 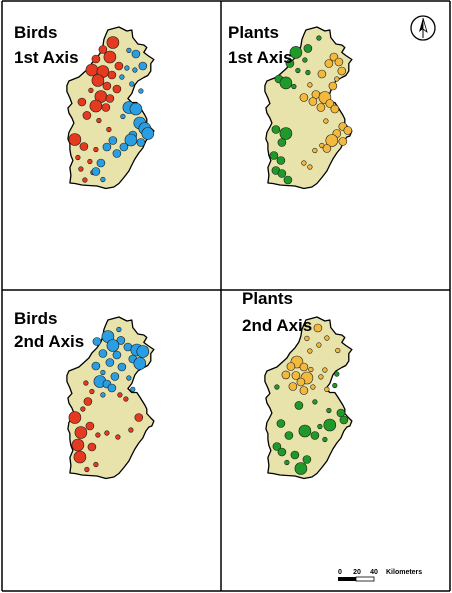 I want to click on study-region-outline, so click(x=110, y=108).